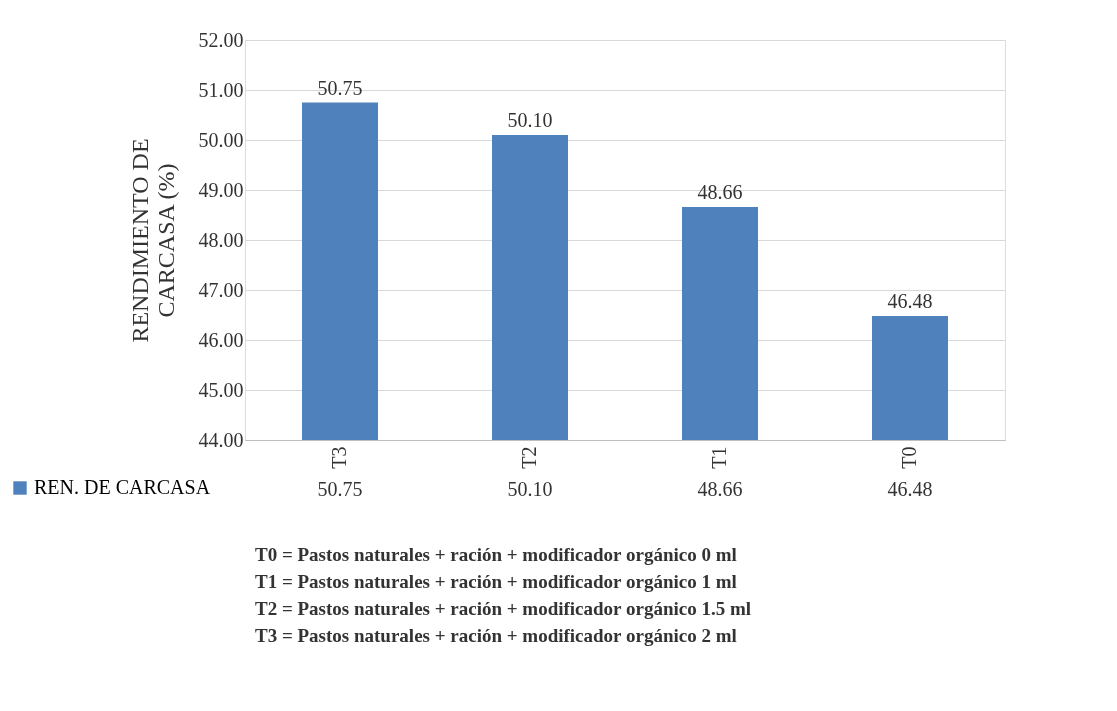 The image size is (1117, 711). Describe the element at coordinates (221, 289) in the screenshot. I see `y-tick-label: 47.00` at that location.